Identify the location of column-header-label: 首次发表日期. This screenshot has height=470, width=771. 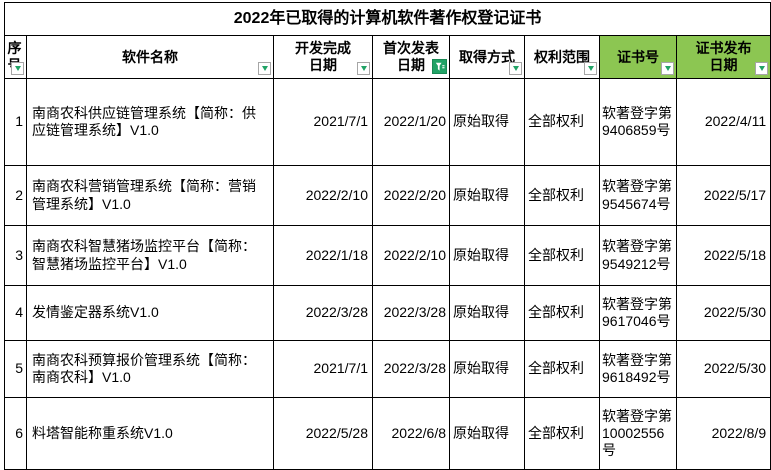
(411, 56).